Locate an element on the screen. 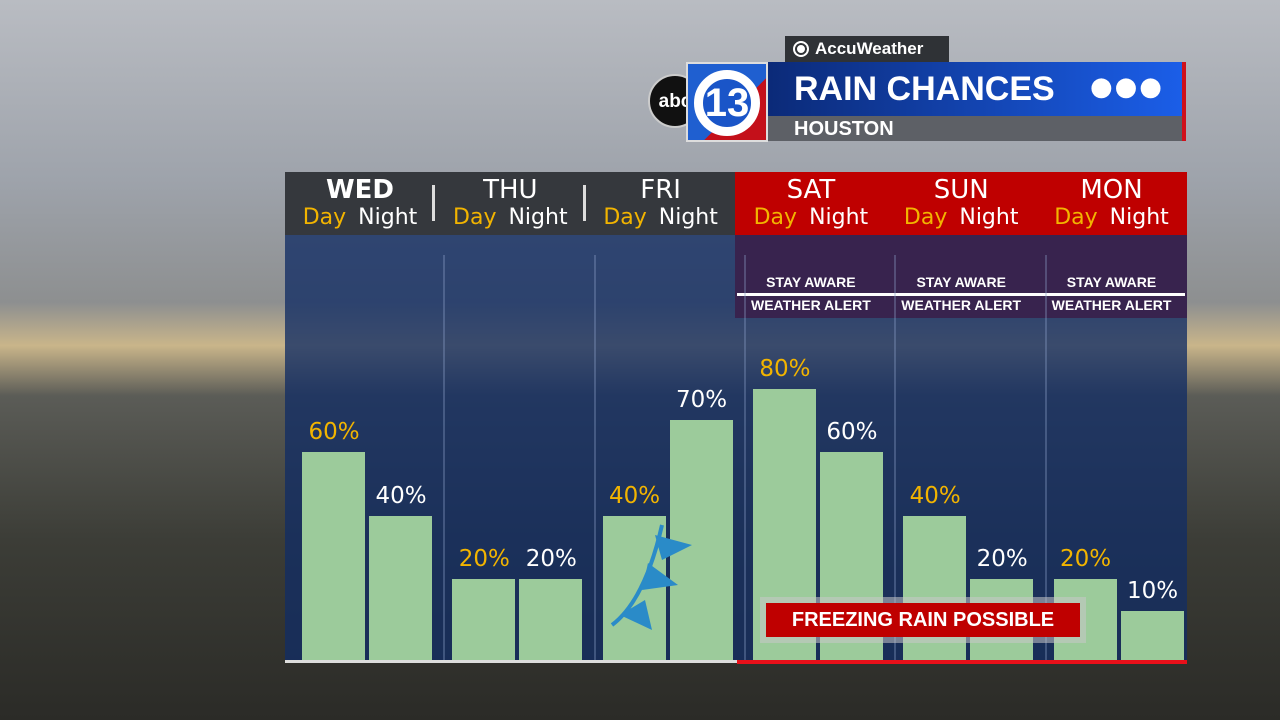  freezing-rain-callout: FREEZING RAIN POSSIBLE is located at coordinates (923, 620).